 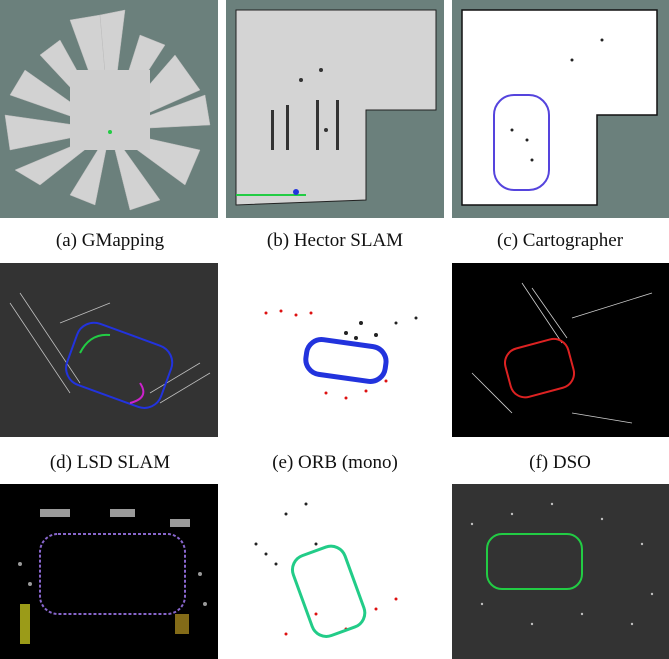 I want to click on panel-cartographer, so click(x=560, y=109).